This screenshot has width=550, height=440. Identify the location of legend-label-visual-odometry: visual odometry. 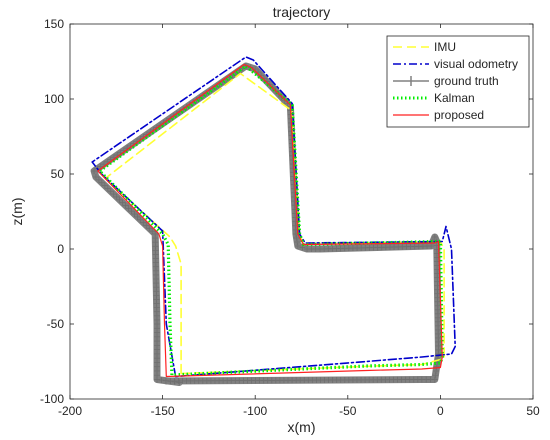
(476, 64).